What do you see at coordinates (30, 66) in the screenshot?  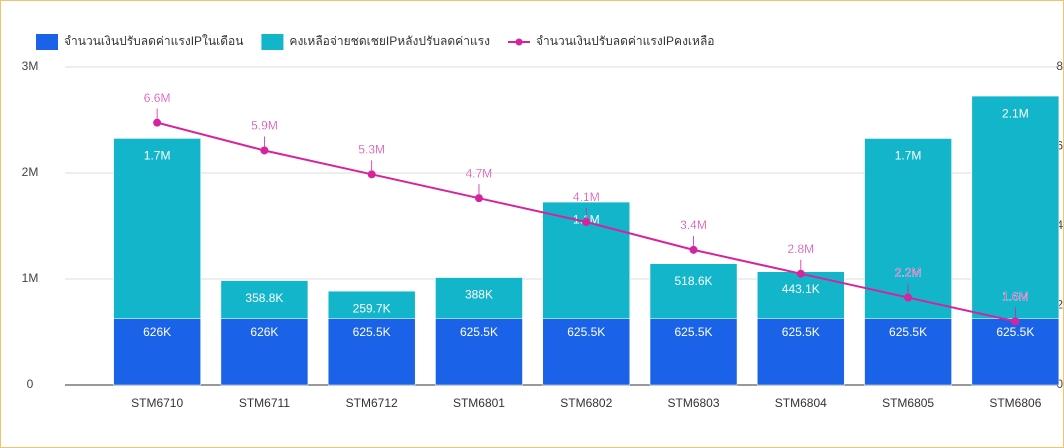 I see `y-tick-label: 3M` at bounding box center [30, 66].